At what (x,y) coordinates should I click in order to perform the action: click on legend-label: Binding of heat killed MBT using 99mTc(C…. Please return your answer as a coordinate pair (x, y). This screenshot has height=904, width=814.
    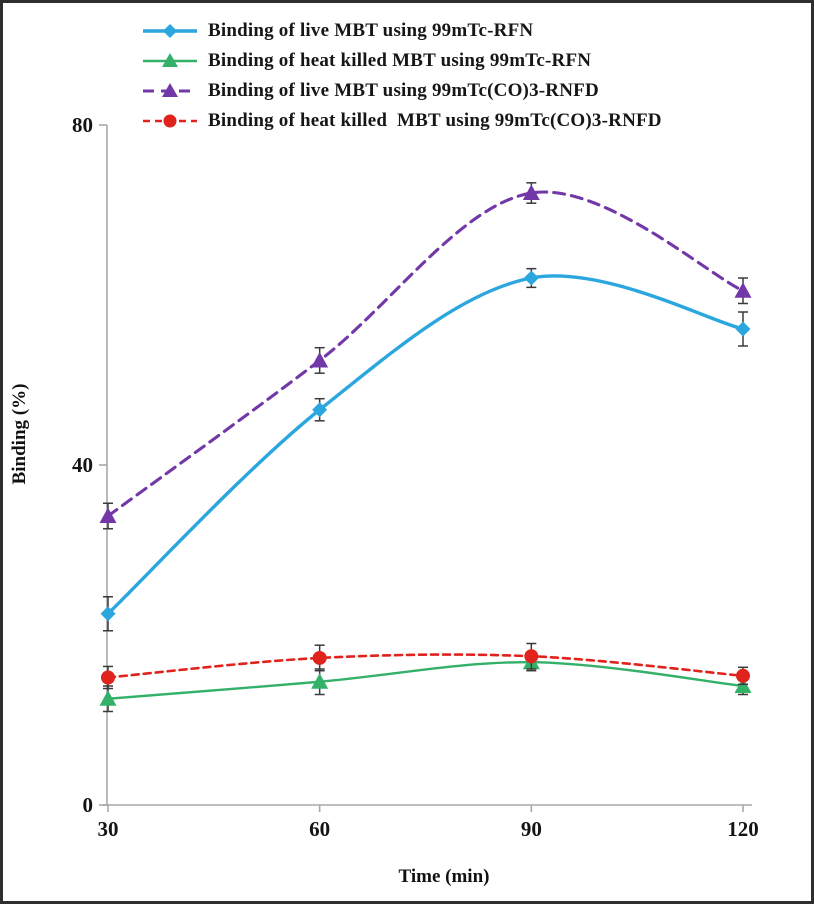
    Looking at the image, I should click on (435, 120).